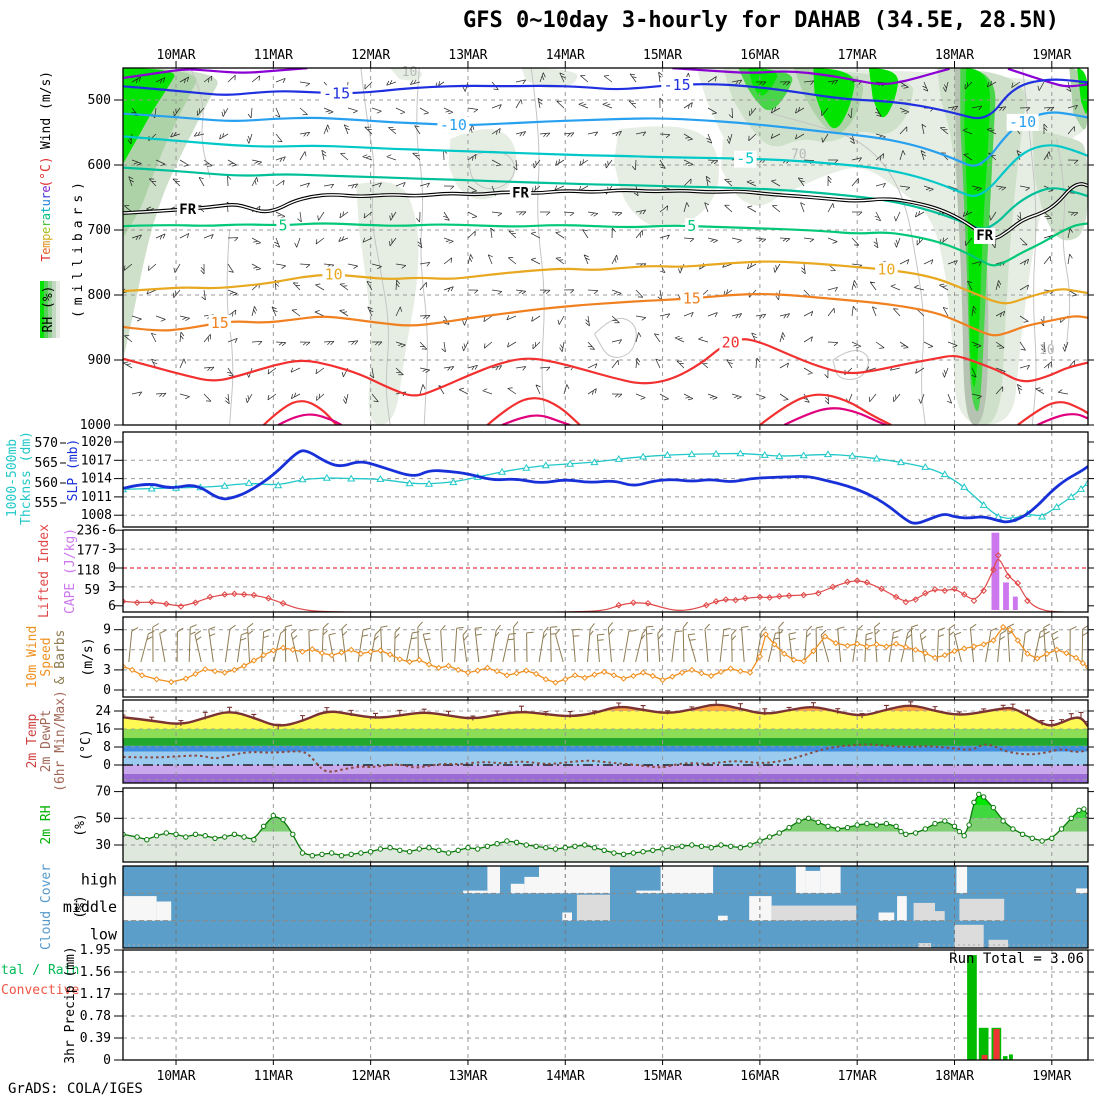 This screenshot has width=1100, height=1100. What do you see at coordinates (96, 460) in the screenshot?
I see `svg-text: 1017` at bounding box center [96, 460].